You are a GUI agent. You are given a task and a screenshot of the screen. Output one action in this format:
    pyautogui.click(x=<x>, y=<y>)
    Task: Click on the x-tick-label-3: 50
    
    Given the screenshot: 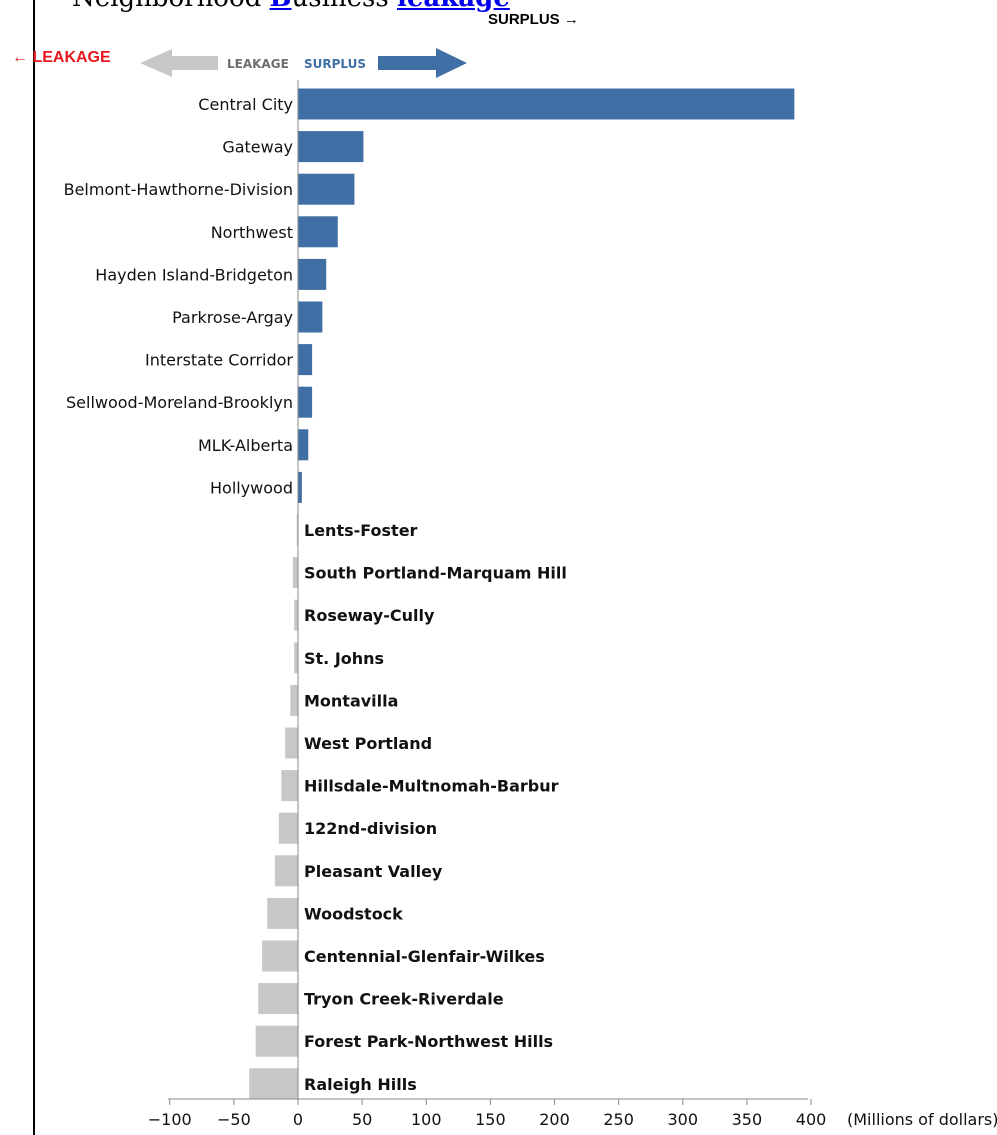 What is the action you would take?
    pyautogui.click(x=362, y=1119)
    